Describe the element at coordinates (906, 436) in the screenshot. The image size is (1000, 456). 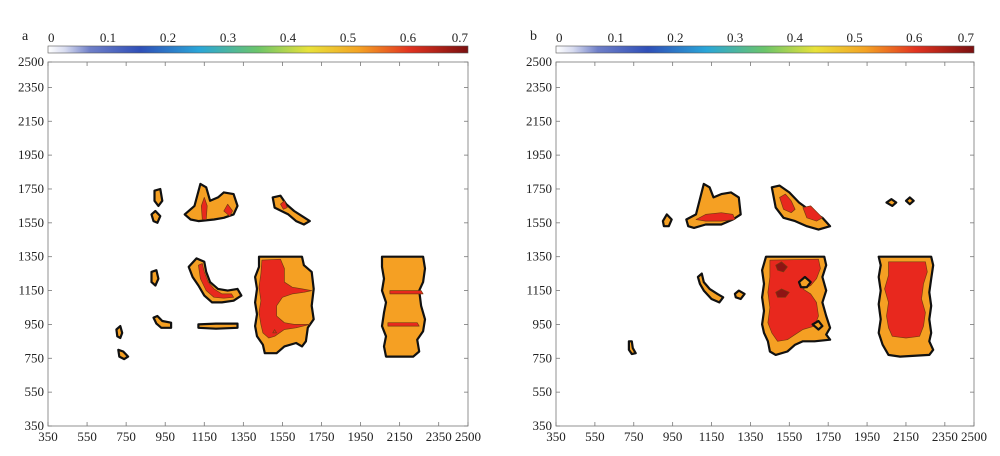
I see `x-tick-label: 2150` at that location.